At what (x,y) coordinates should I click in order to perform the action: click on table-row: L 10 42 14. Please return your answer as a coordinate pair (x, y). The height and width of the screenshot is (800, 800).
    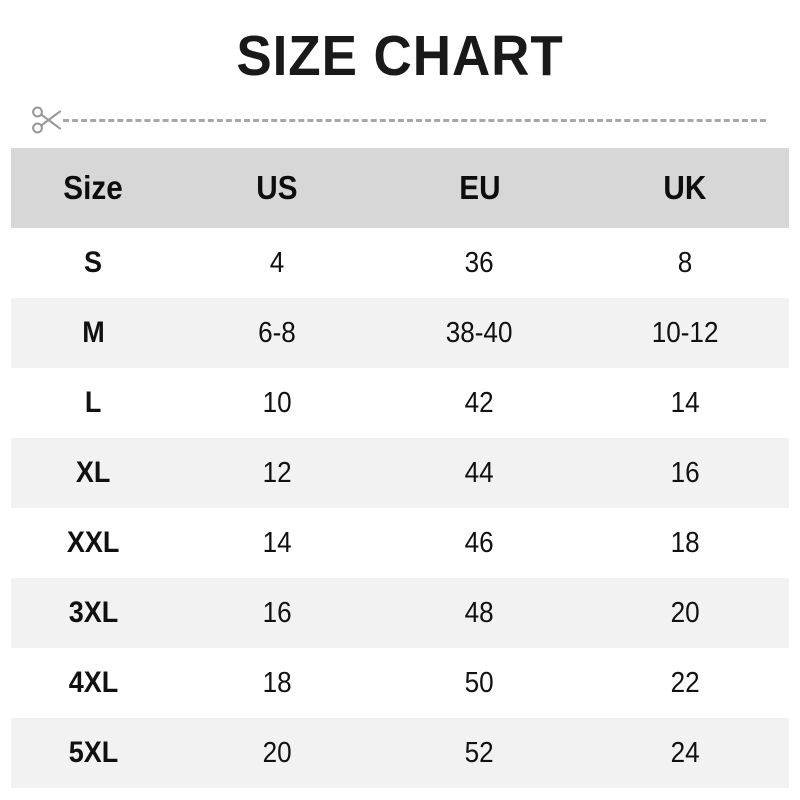
    Looking at the image, I should click on (400, 403).